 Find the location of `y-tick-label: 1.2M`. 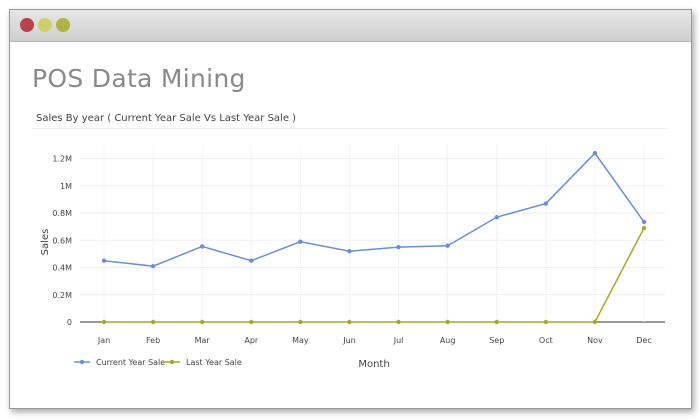

y-tick-label: 1.2M is located at coordinates (62, 159).